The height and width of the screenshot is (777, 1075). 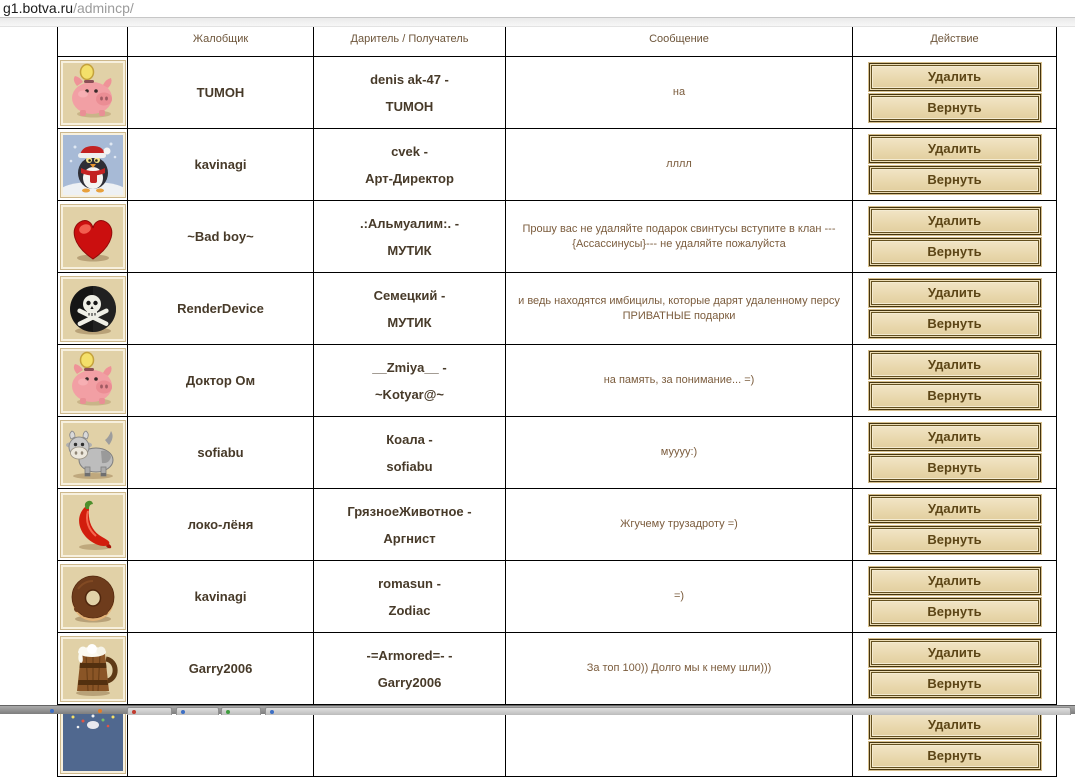 I want to click on receiver-name: Аргнист, so click(x=409, y=538).